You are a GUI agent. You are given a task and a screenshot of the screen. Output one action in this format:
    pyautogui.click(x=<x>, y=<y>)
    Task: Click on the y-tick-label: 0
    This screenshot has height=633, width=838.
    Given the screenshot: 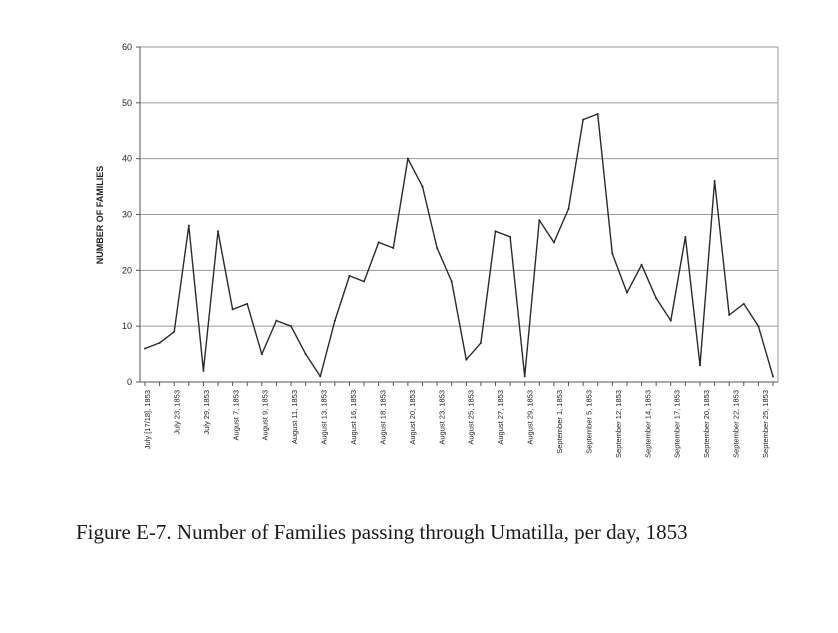 What is the action you would take?
    pyautogui.click(x=129, y=382)
    